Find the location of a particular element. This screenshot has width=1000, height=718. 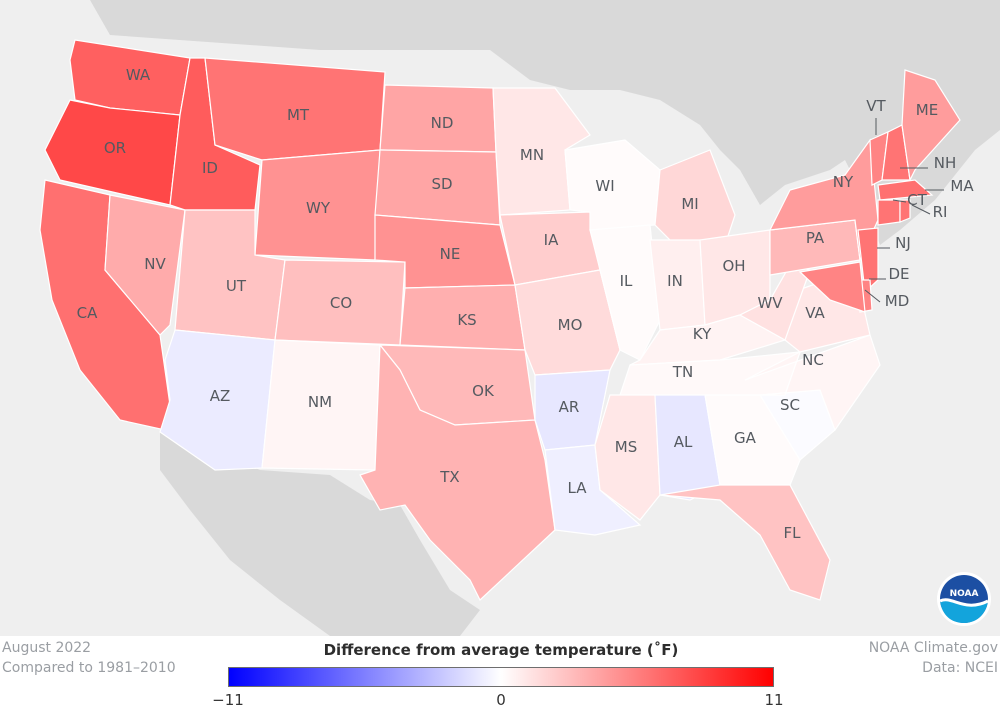

state-label-fl: FL is located at coordinates (793, 533).